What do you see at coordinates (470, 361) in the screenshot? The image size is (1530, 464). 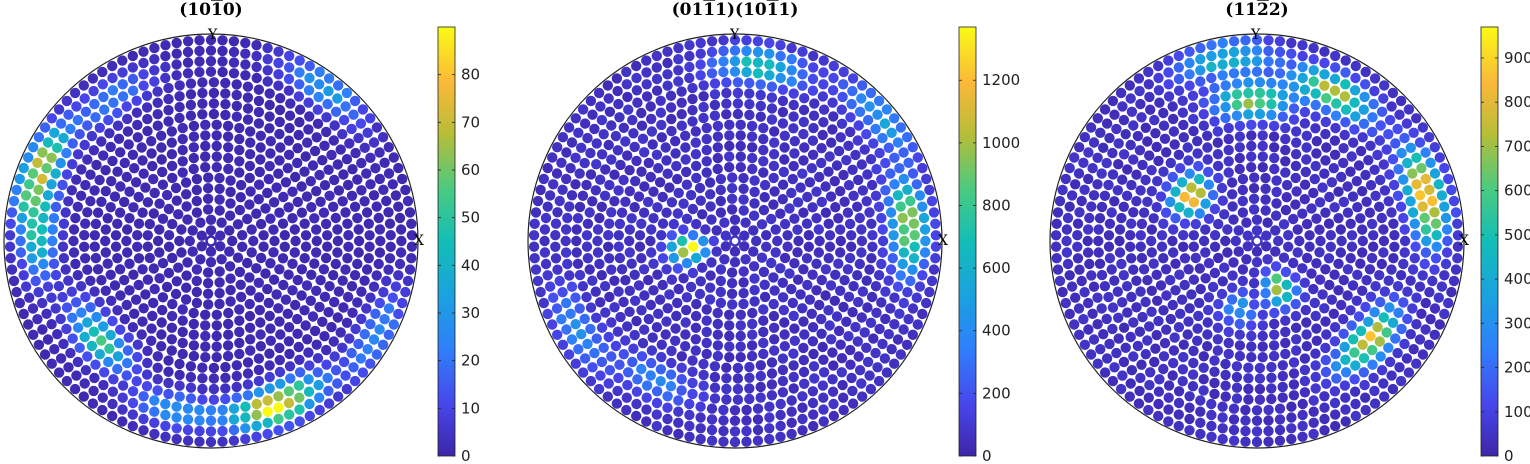 I see `colorbar-tick-label: 20` at bounding box center [470, 361].